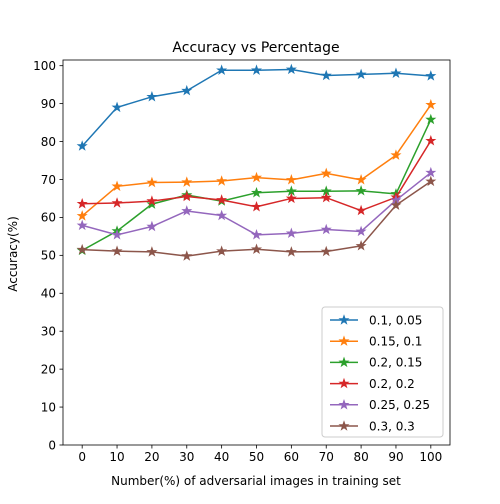 The height and width of the screenshot is (504, 500). Describe the element at coordinates (392, 384) in the screenshot. I see `legend-label: 0.2, 0.2` at that location.